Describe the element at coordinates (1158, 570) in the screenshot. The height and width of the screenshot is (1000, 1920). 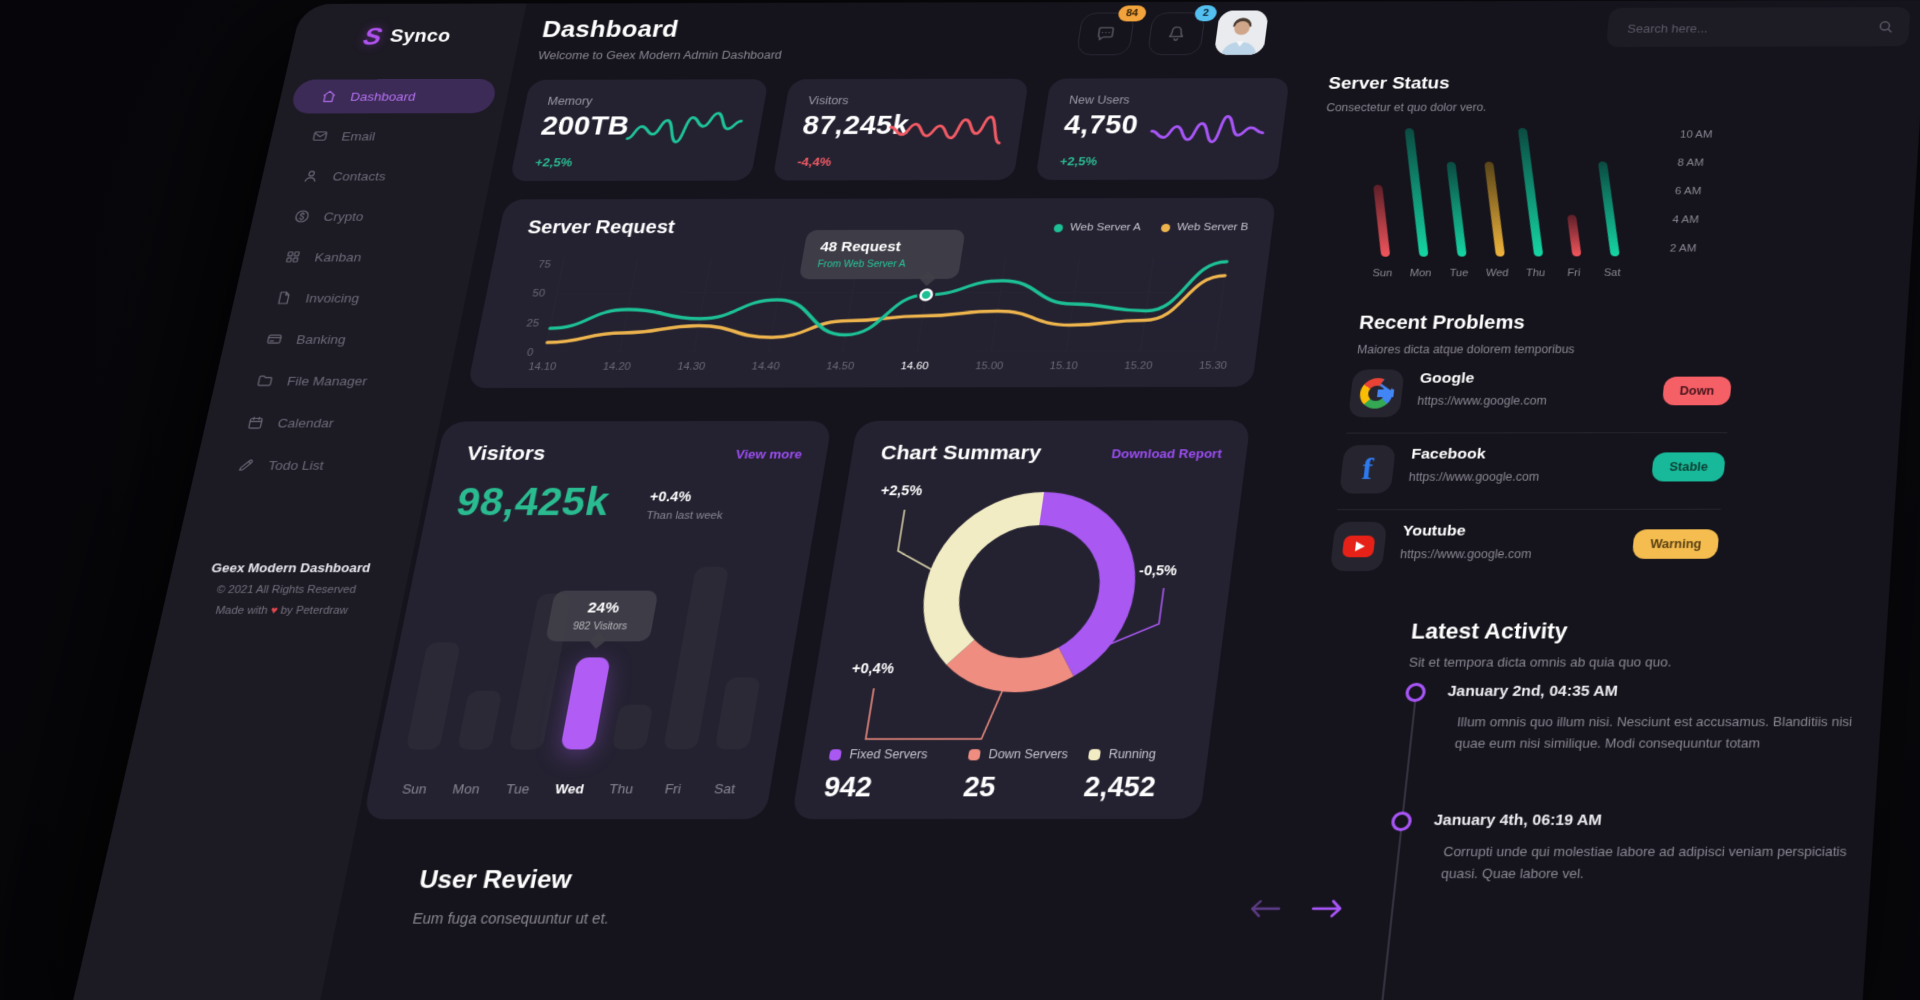
I see `callout-fixed: -0,5%` at that location.